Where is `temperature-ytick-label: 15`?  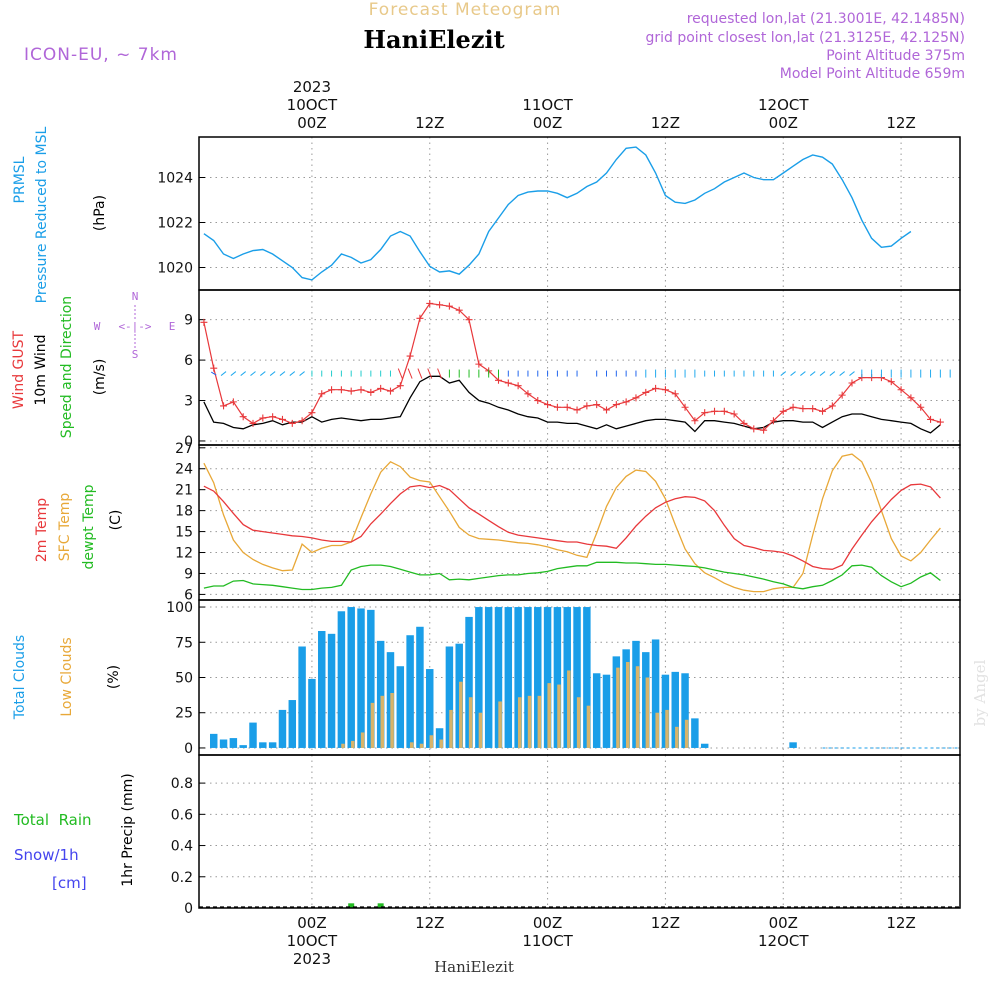 temperature-ytick-label: 15 is located at coordinates (184, 533).